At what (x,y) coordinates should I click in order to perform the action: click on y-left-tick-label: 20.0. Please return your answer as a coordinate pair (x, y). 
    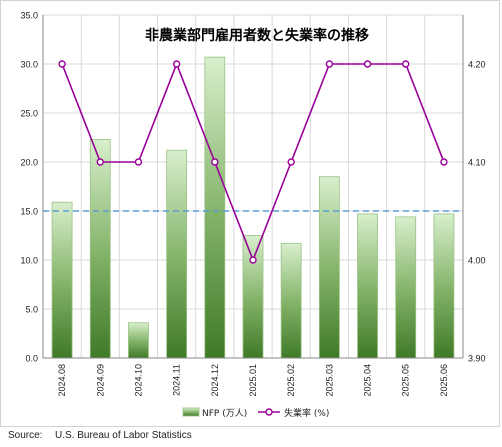
    Looking at the image, I should click on (29, 163).